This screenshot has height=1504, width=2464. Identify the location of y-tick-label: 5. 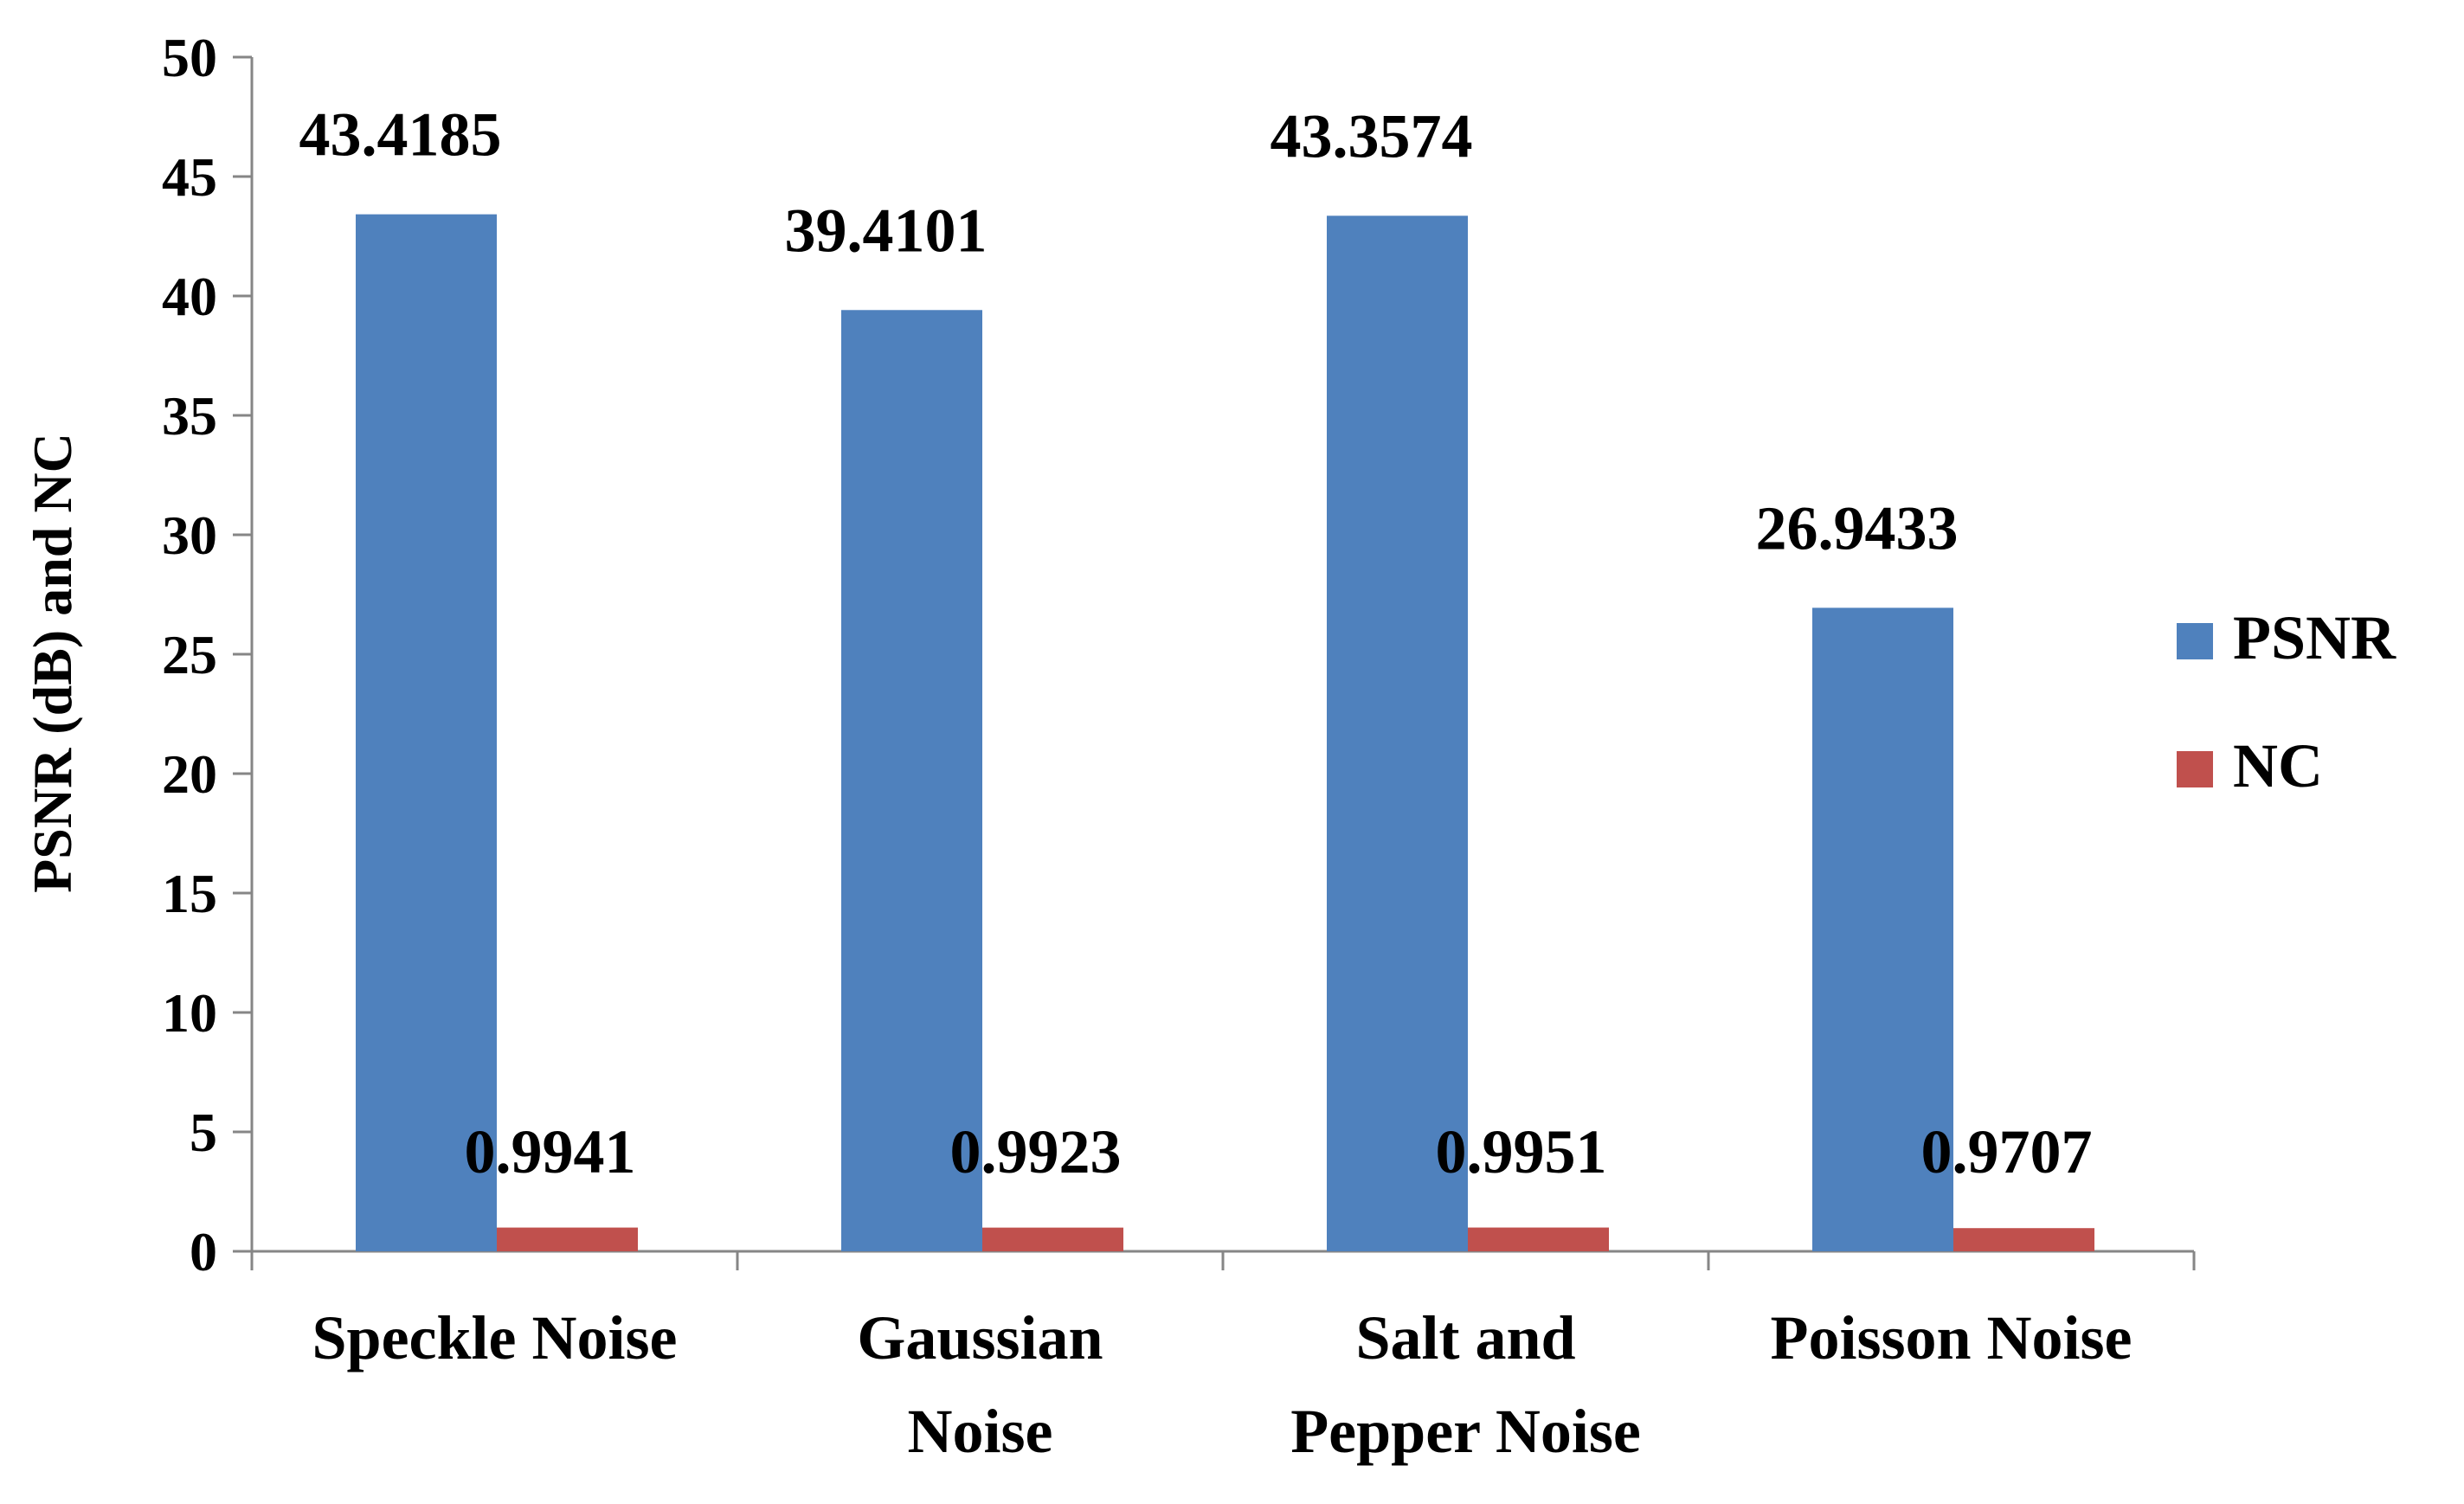
(203, 1132).